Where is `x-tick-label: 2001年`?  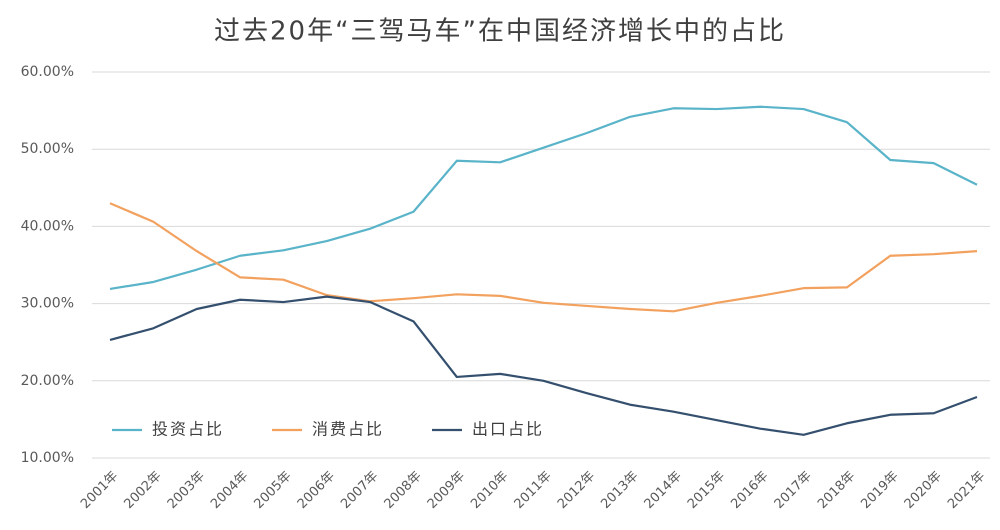 x-tick-label: 2001年 is located at coordinates (99, 490).